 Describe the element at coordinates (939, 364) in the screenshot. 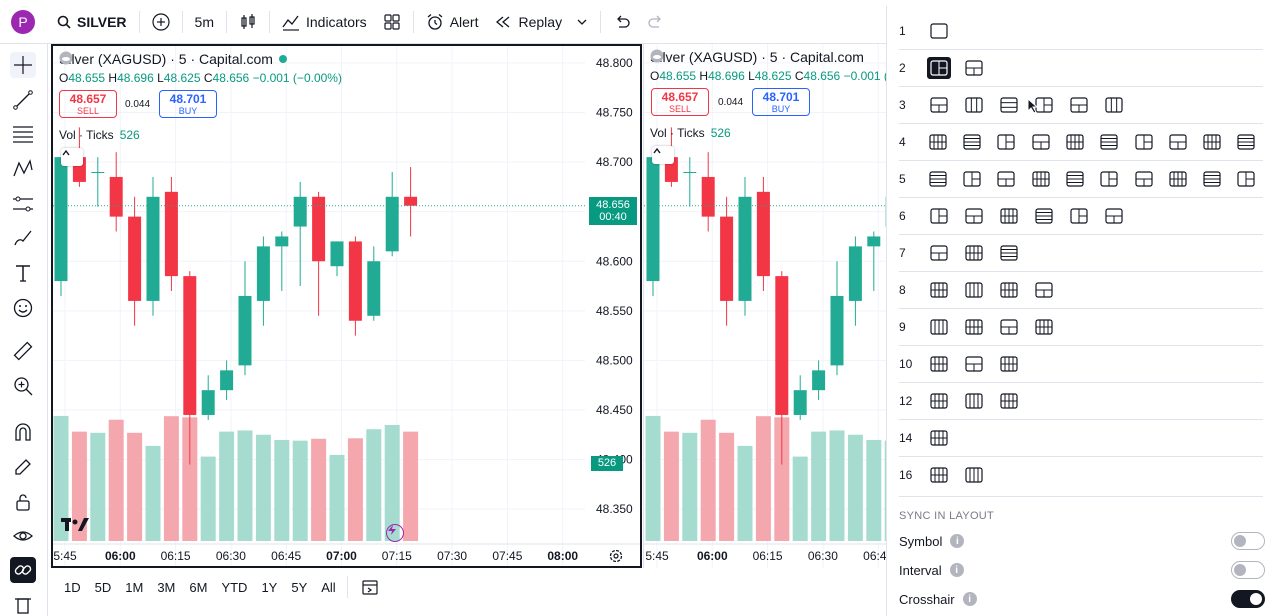

I see `layout-option-10-1-icon` at that location.